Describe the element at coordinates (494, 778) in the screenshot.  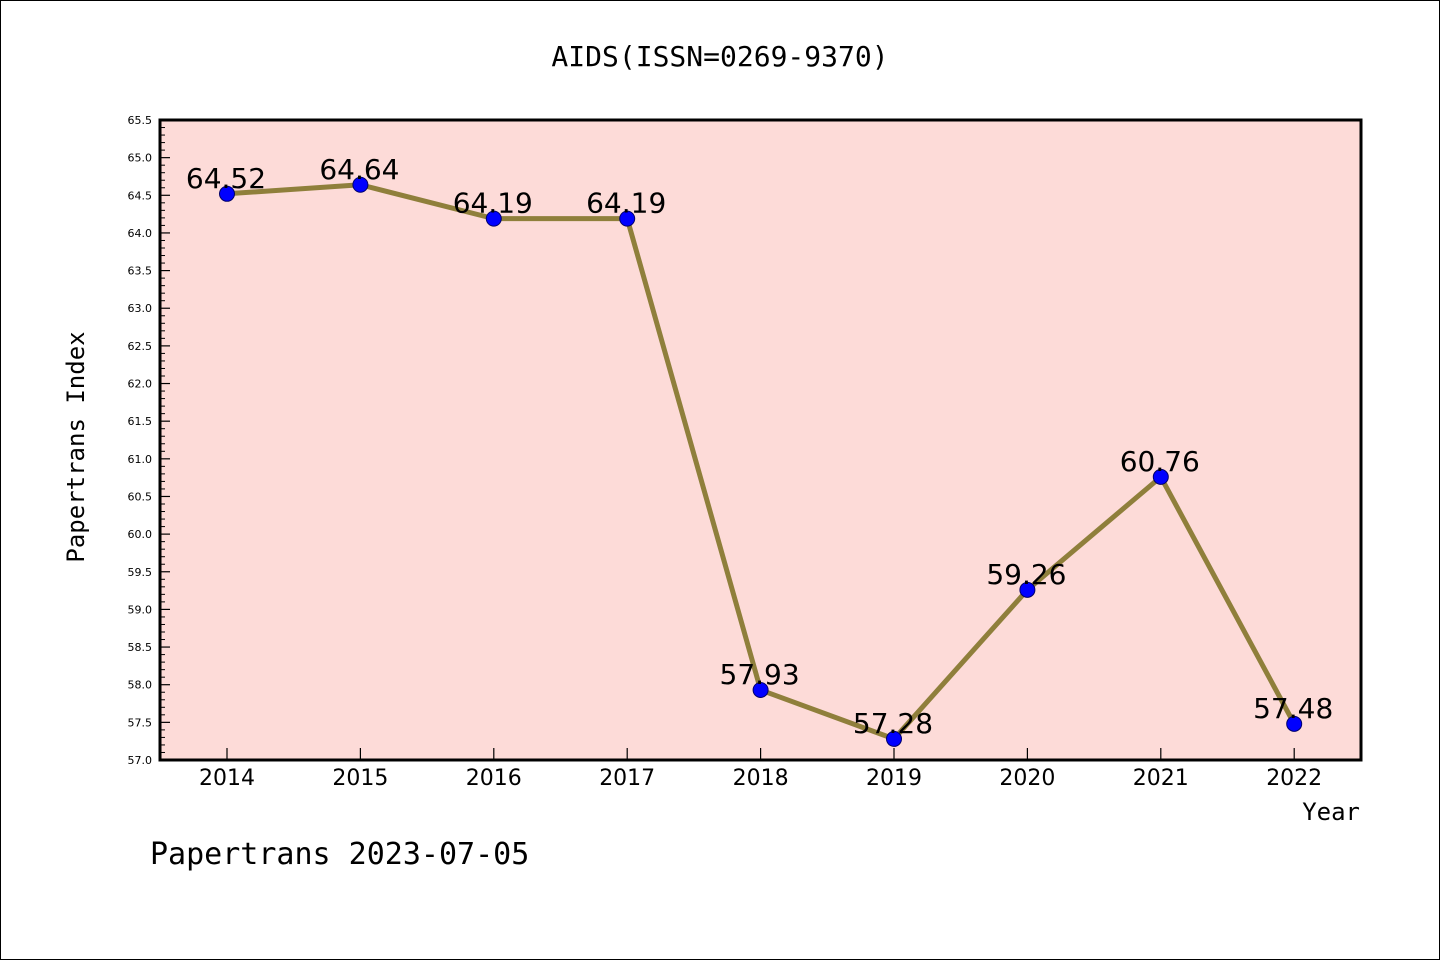
I see `x-tick-label: 2016` at that location.